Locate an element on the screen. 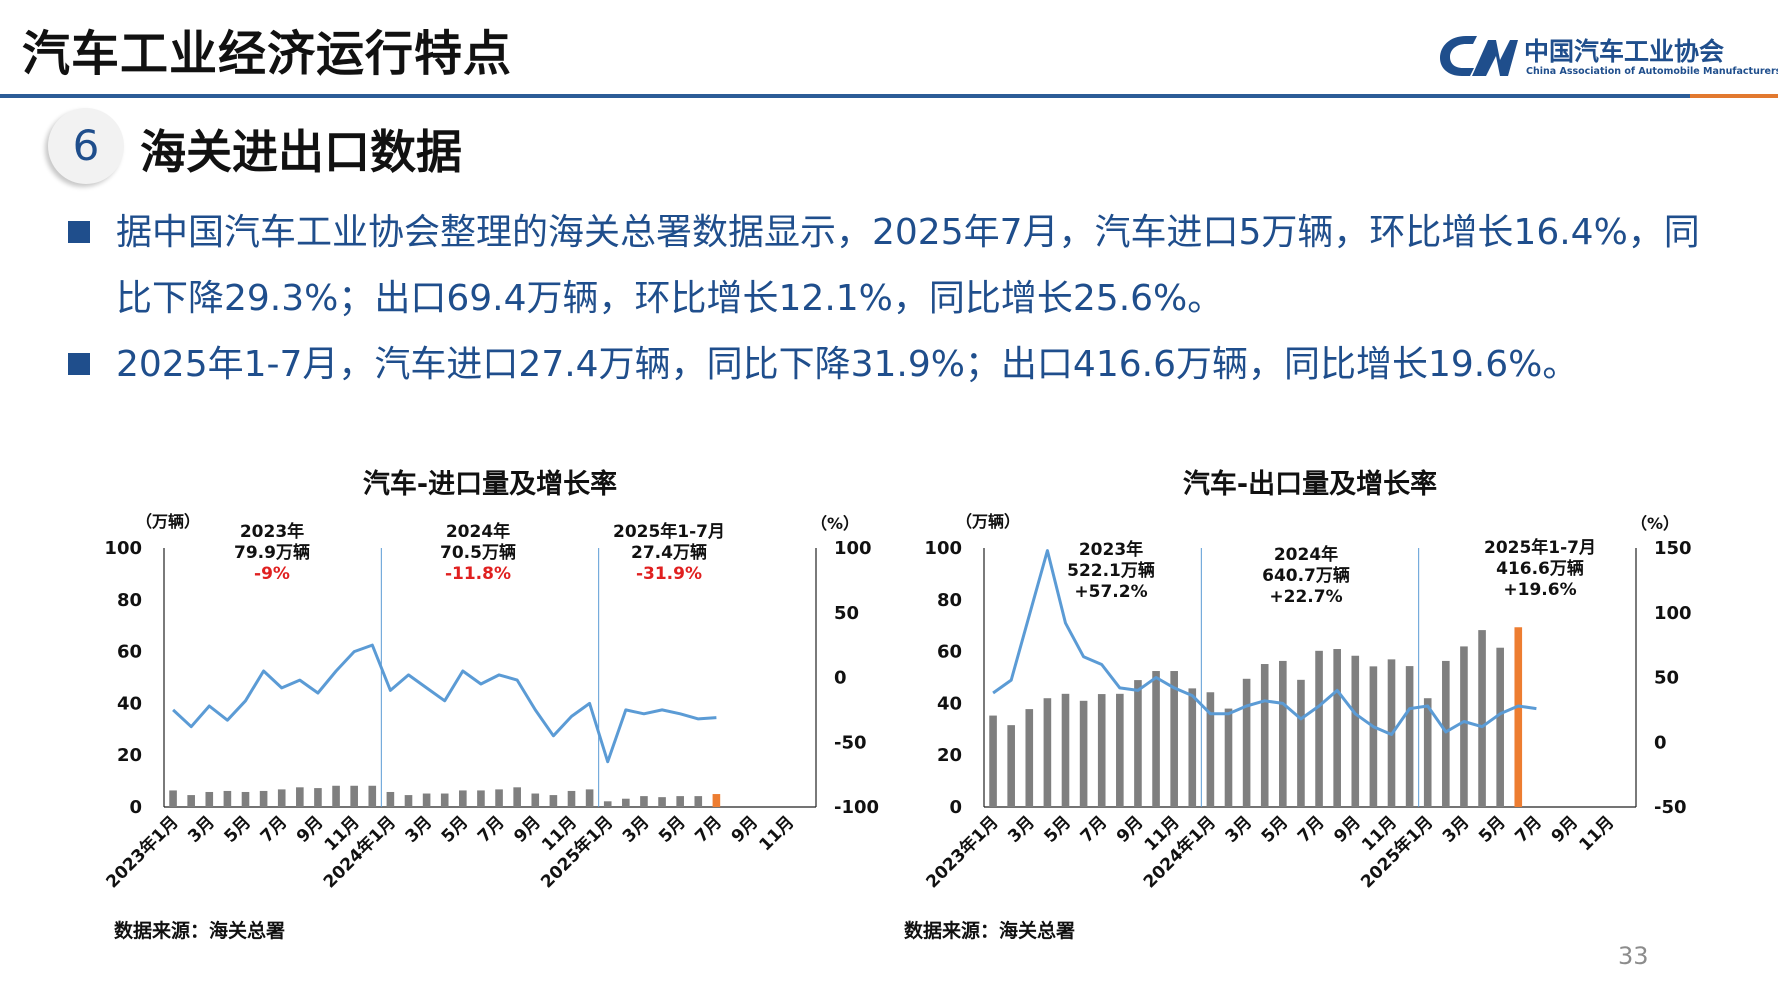  page-title: 汽车工业经济运行特点 is located at coordinates (267, 54).